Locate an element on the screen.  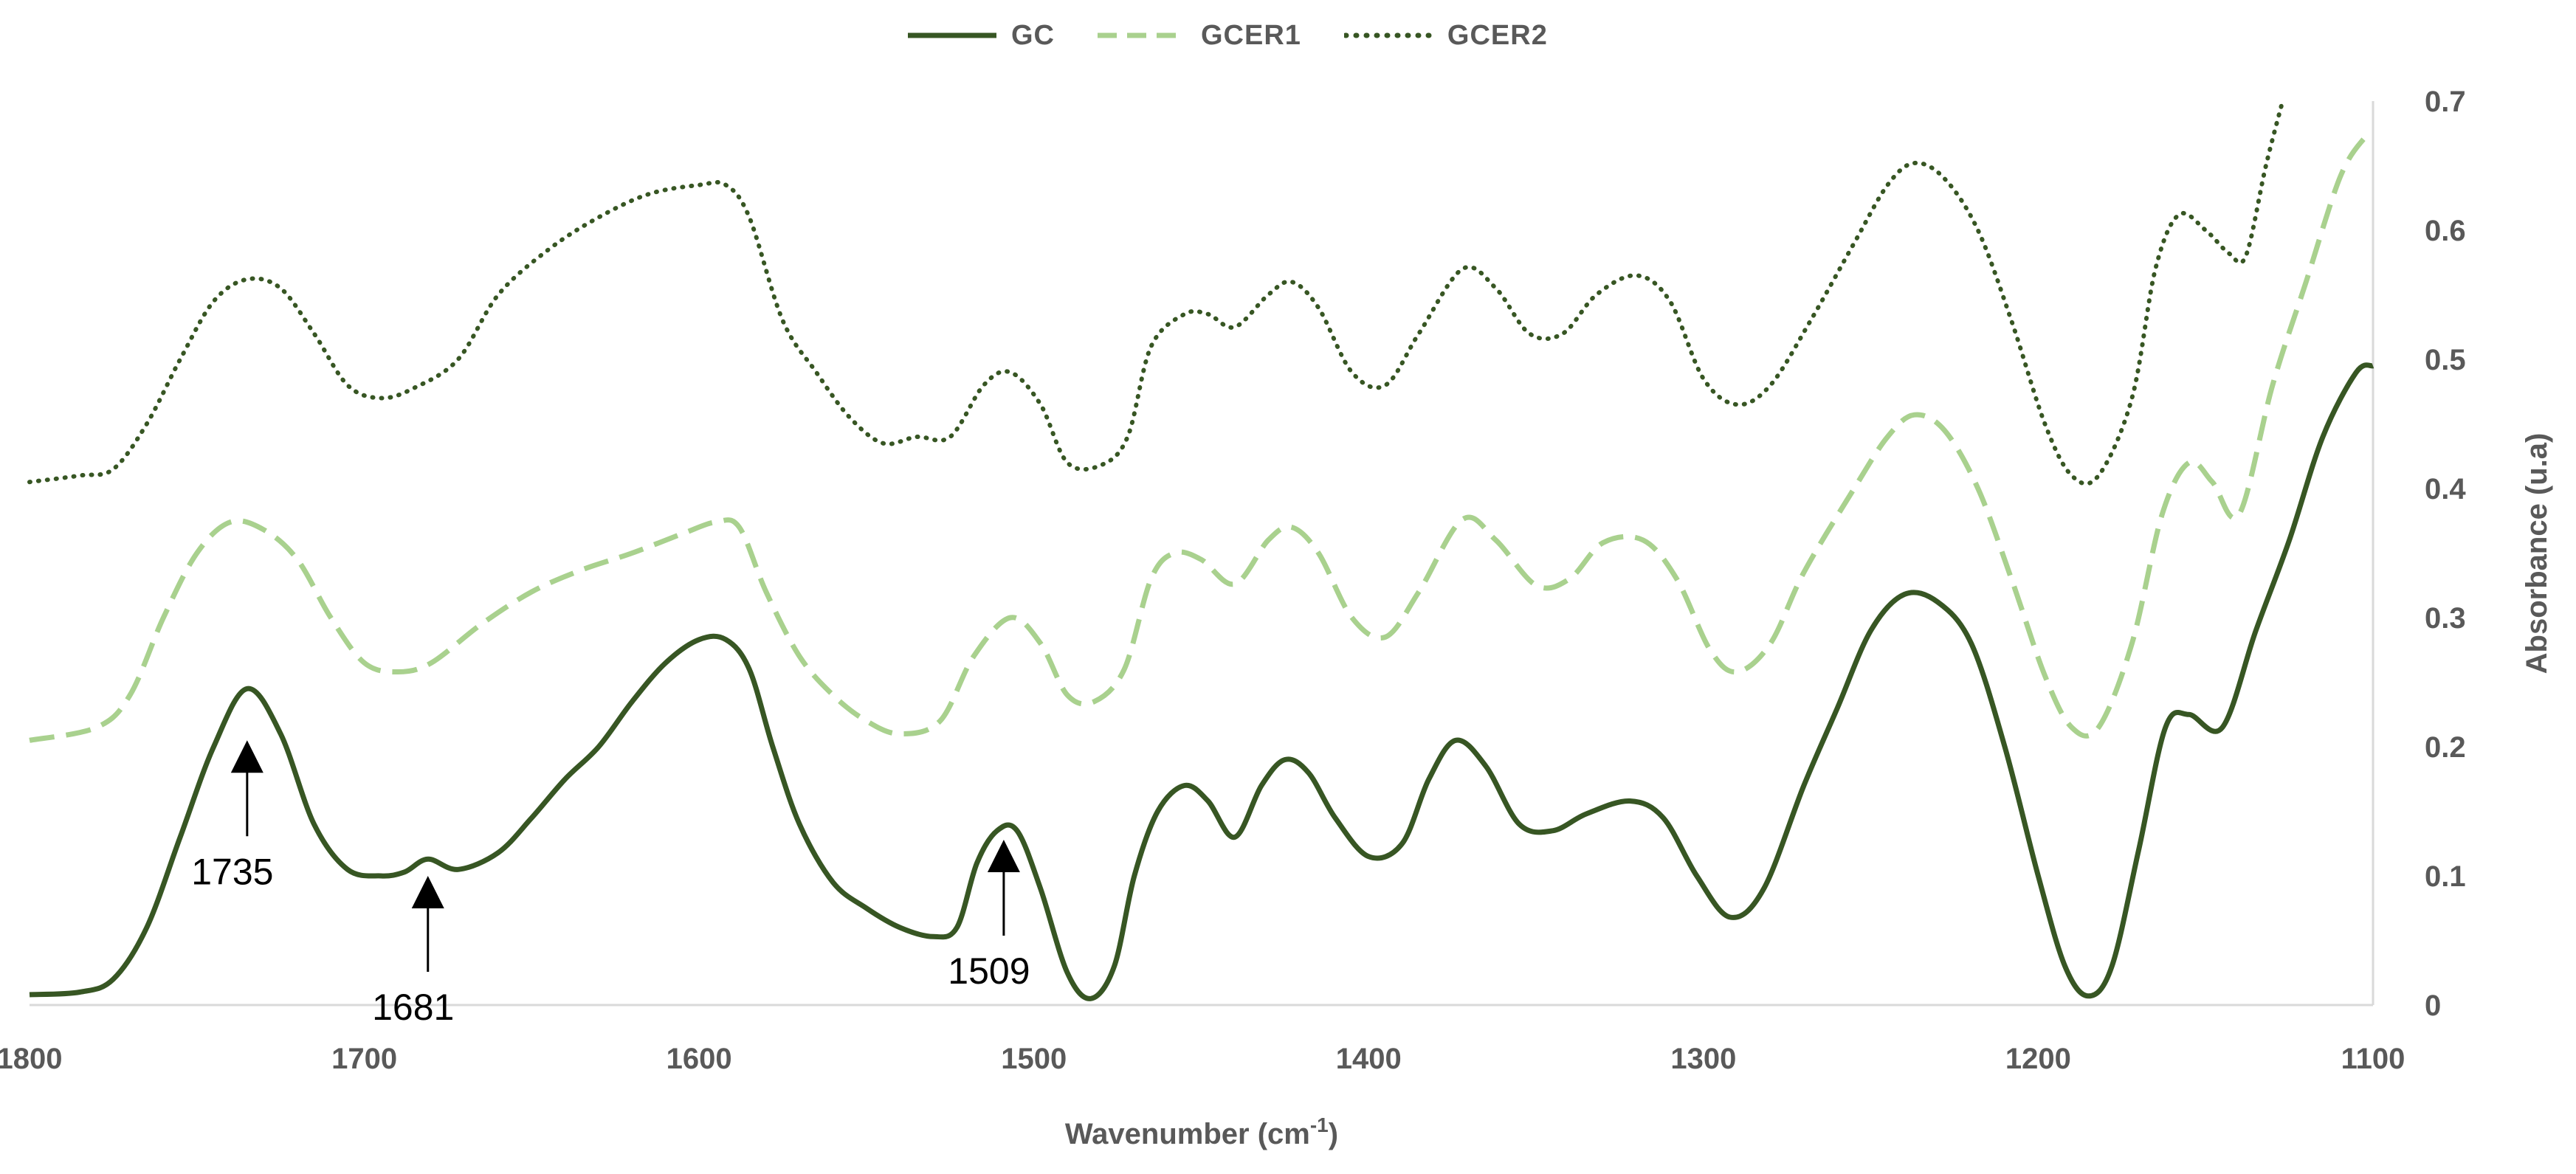
y-tick-label: 0.2 is located at coordinates (2446, 747).